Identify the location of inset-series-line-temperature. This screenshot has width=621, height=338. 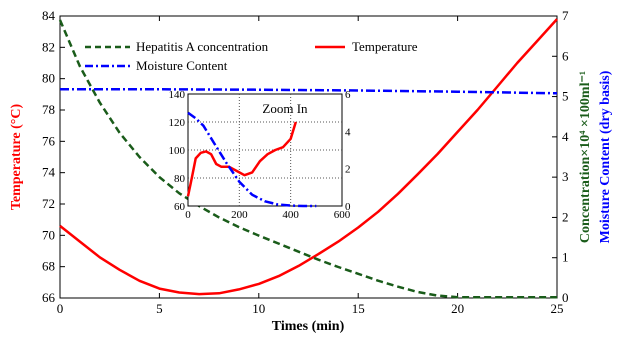
(241, 159).